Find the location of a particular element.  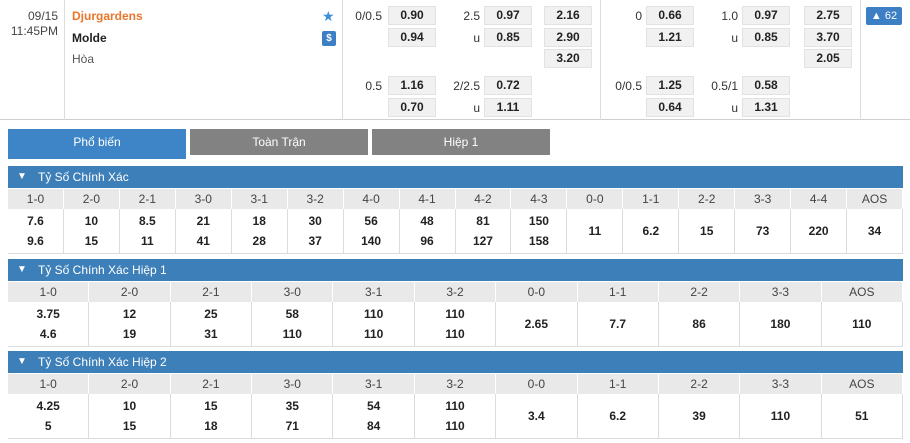

odds-value: 28 is located at coordinates (259, 241).